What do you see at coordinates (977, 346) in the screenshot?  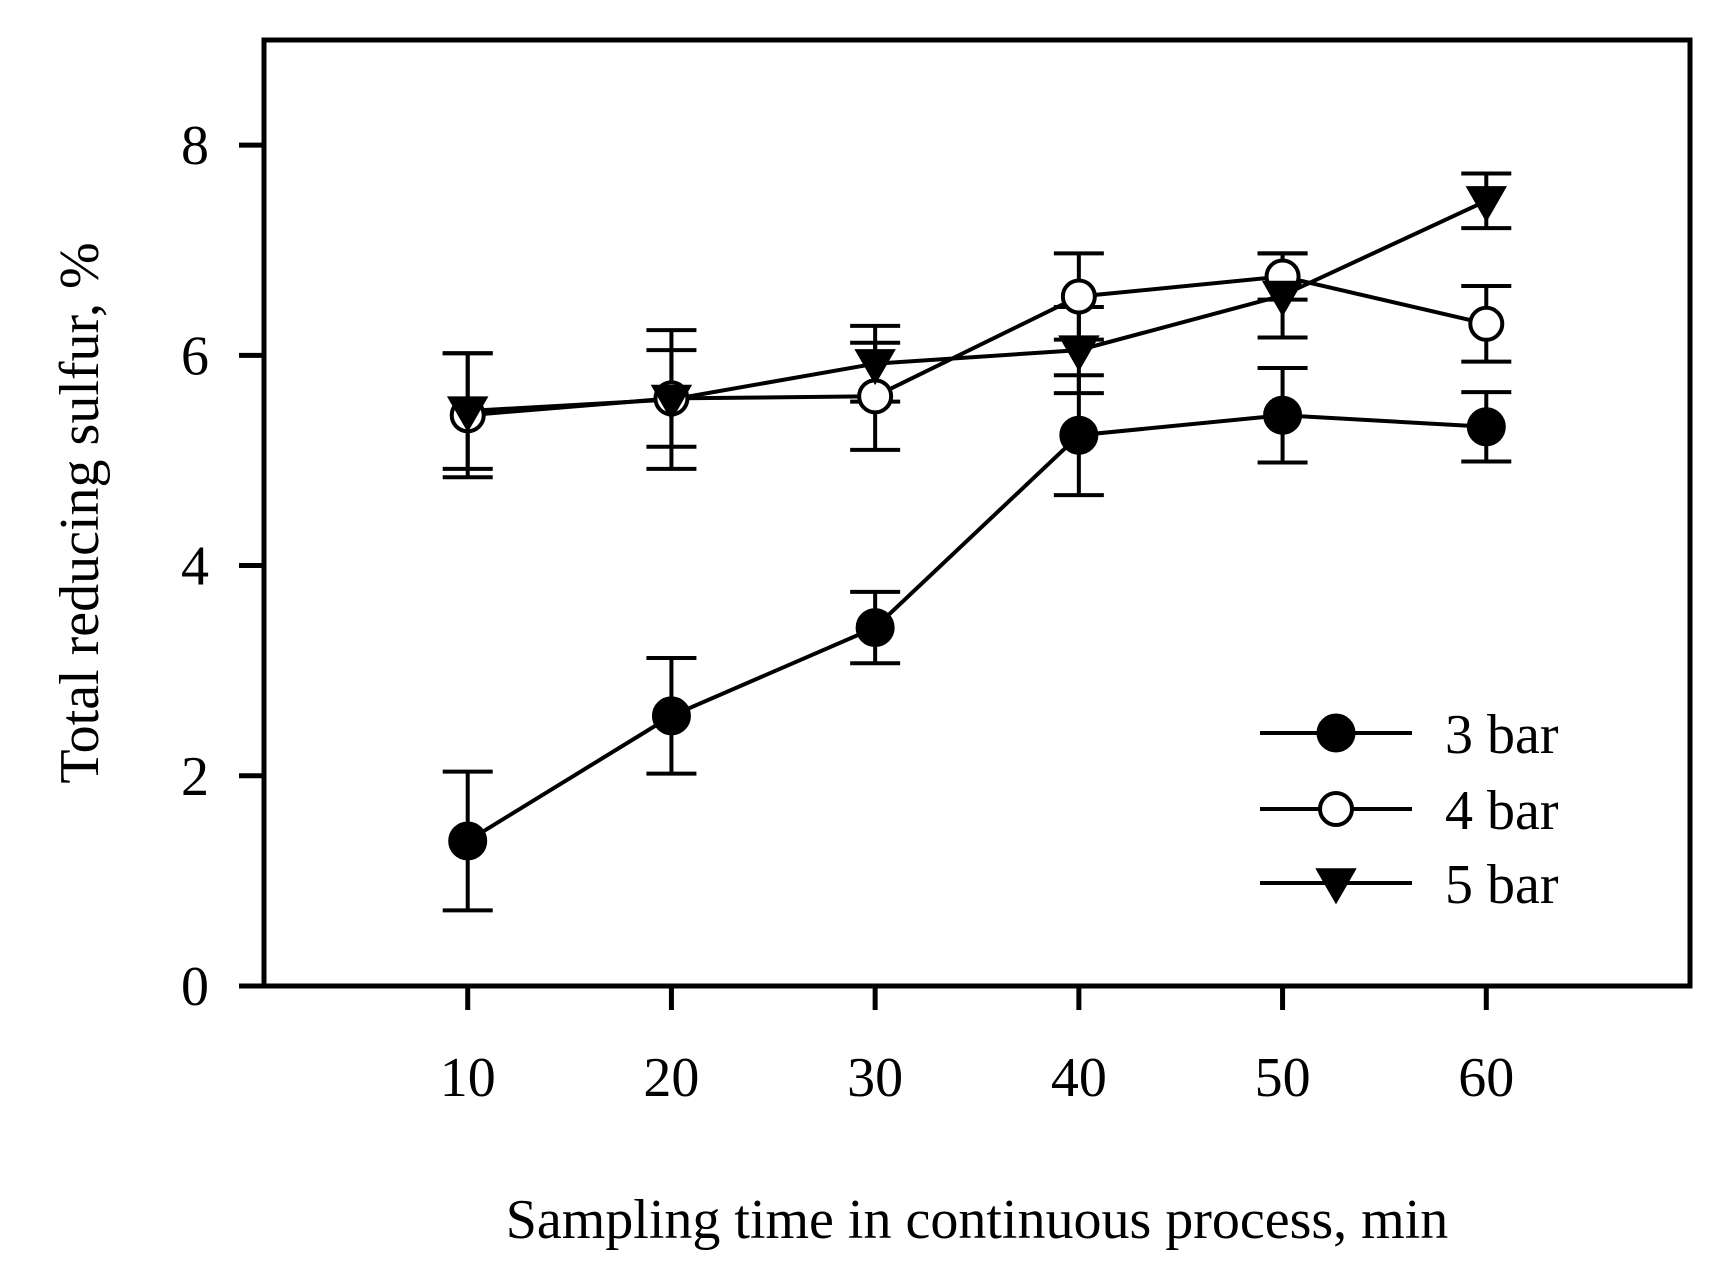 I see `series-line-4-bar` at bounding box center [977, 346].